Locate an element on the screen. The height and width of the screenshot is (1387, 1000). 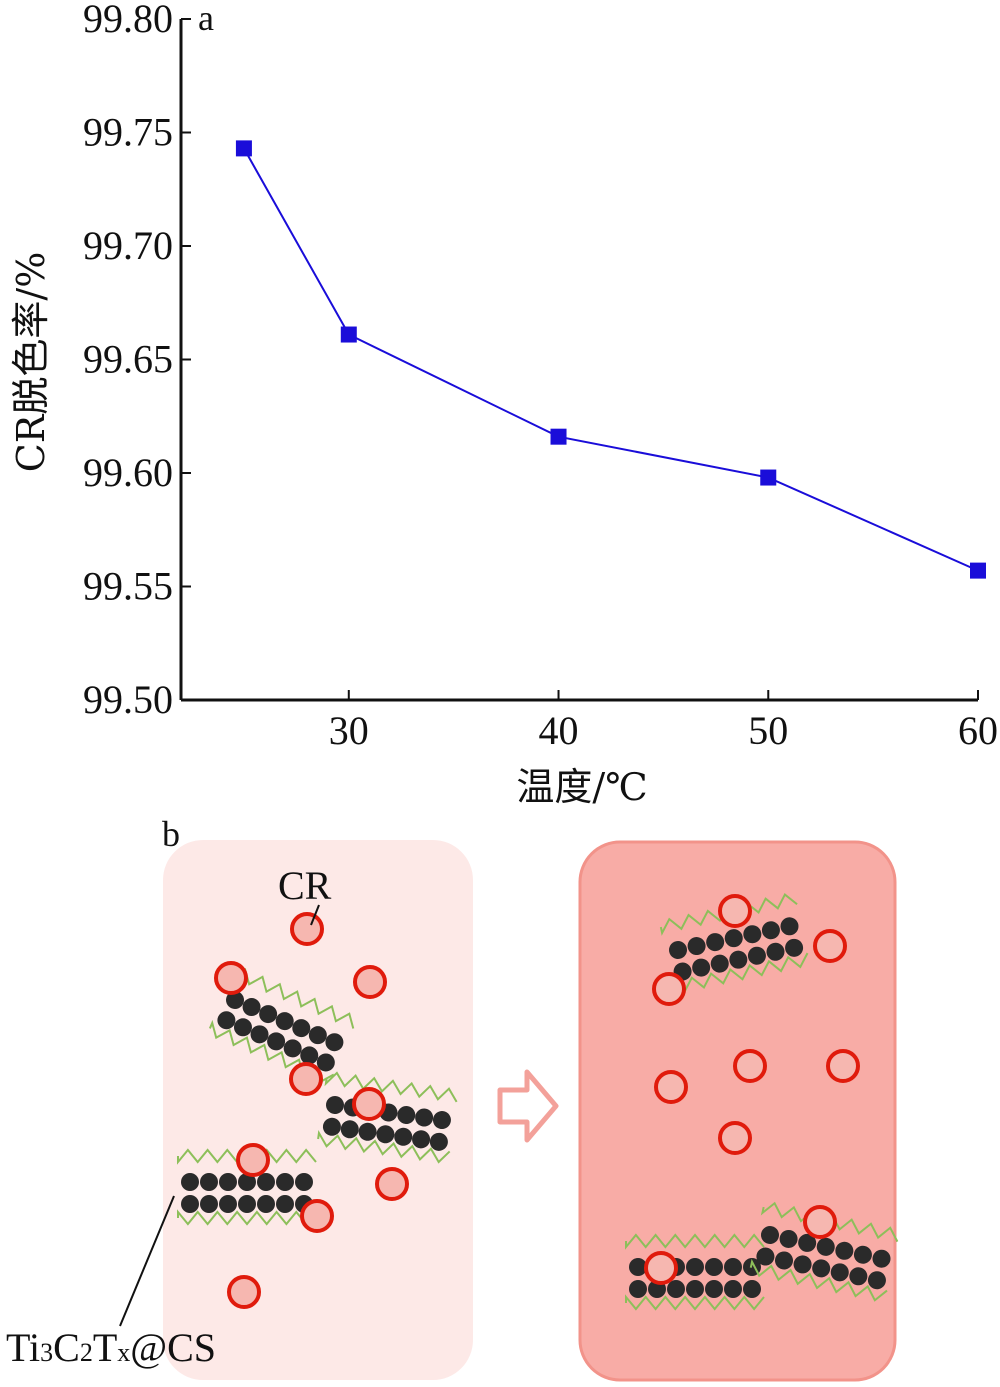
panel-label-b: b is located at coordinates (171, 834).